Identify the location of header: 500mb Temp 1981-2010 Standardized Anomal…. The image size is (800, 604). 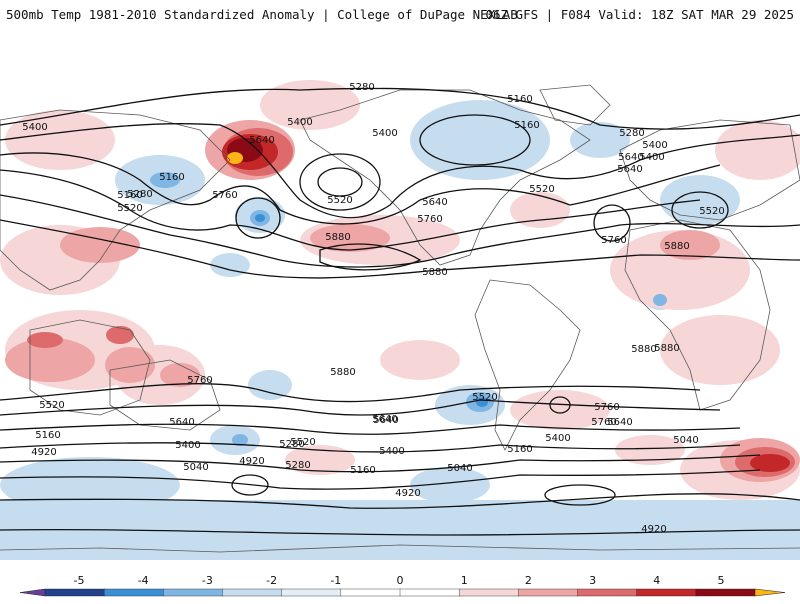
(400, 15).